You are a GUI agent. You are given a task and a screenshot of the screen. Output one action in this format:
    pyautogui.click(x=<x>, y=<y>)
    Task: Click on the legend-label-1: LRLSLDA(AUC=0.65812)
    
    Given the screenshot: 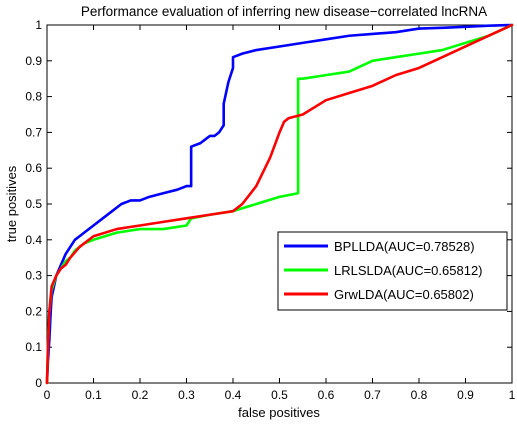 What is the action you would take?
    pyautogui.click(x=408, y=270)
    